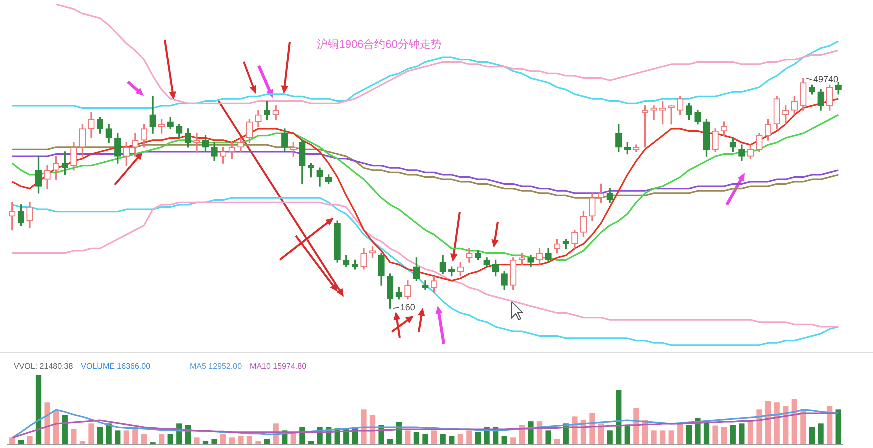 The image size is (873, 448). What do you see at coordinates (379, 44) in the screenshot?
I see `text: 沪铜1906合约60分钟走势` at bounding box center [379, 44].